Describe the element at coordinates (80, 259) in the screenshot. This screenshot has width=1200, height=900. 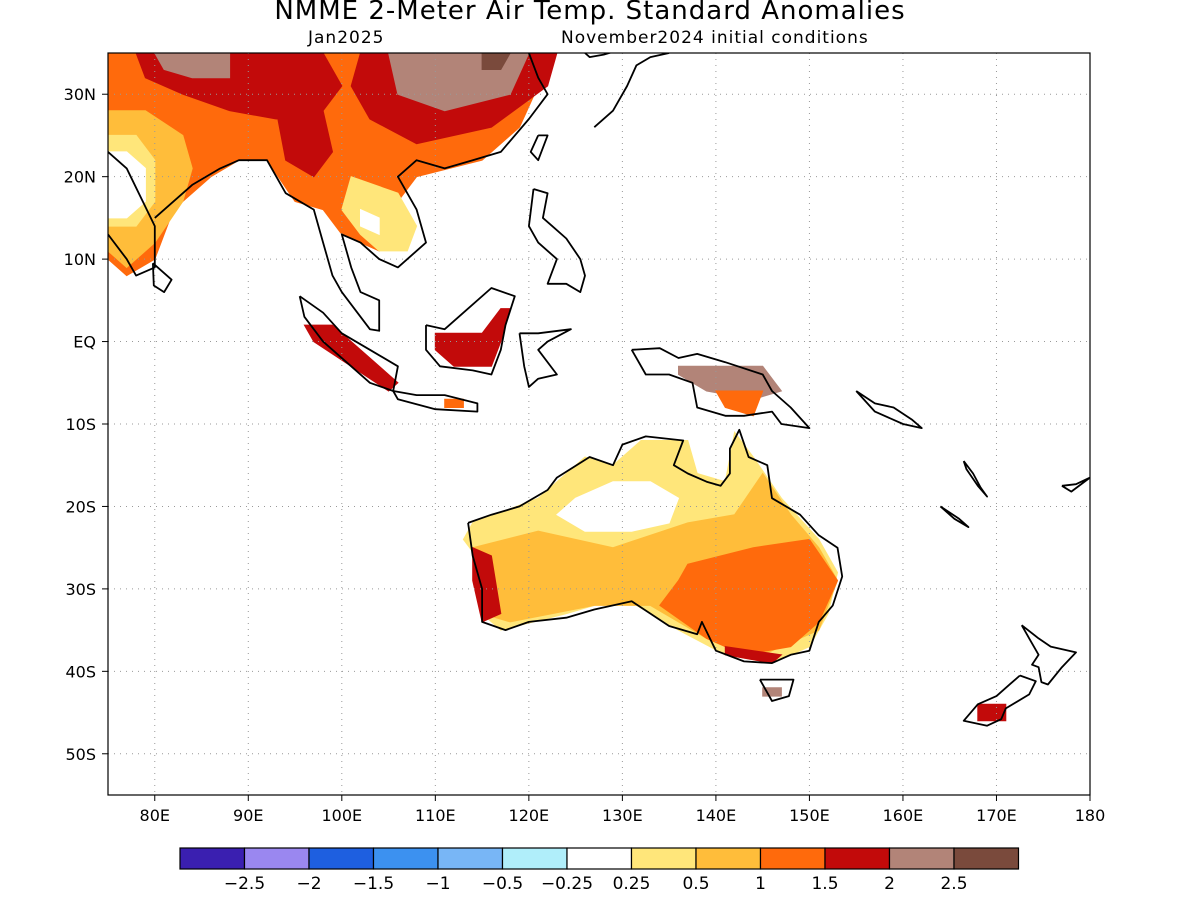
I see `lat-tick-label: 10N` at that location.